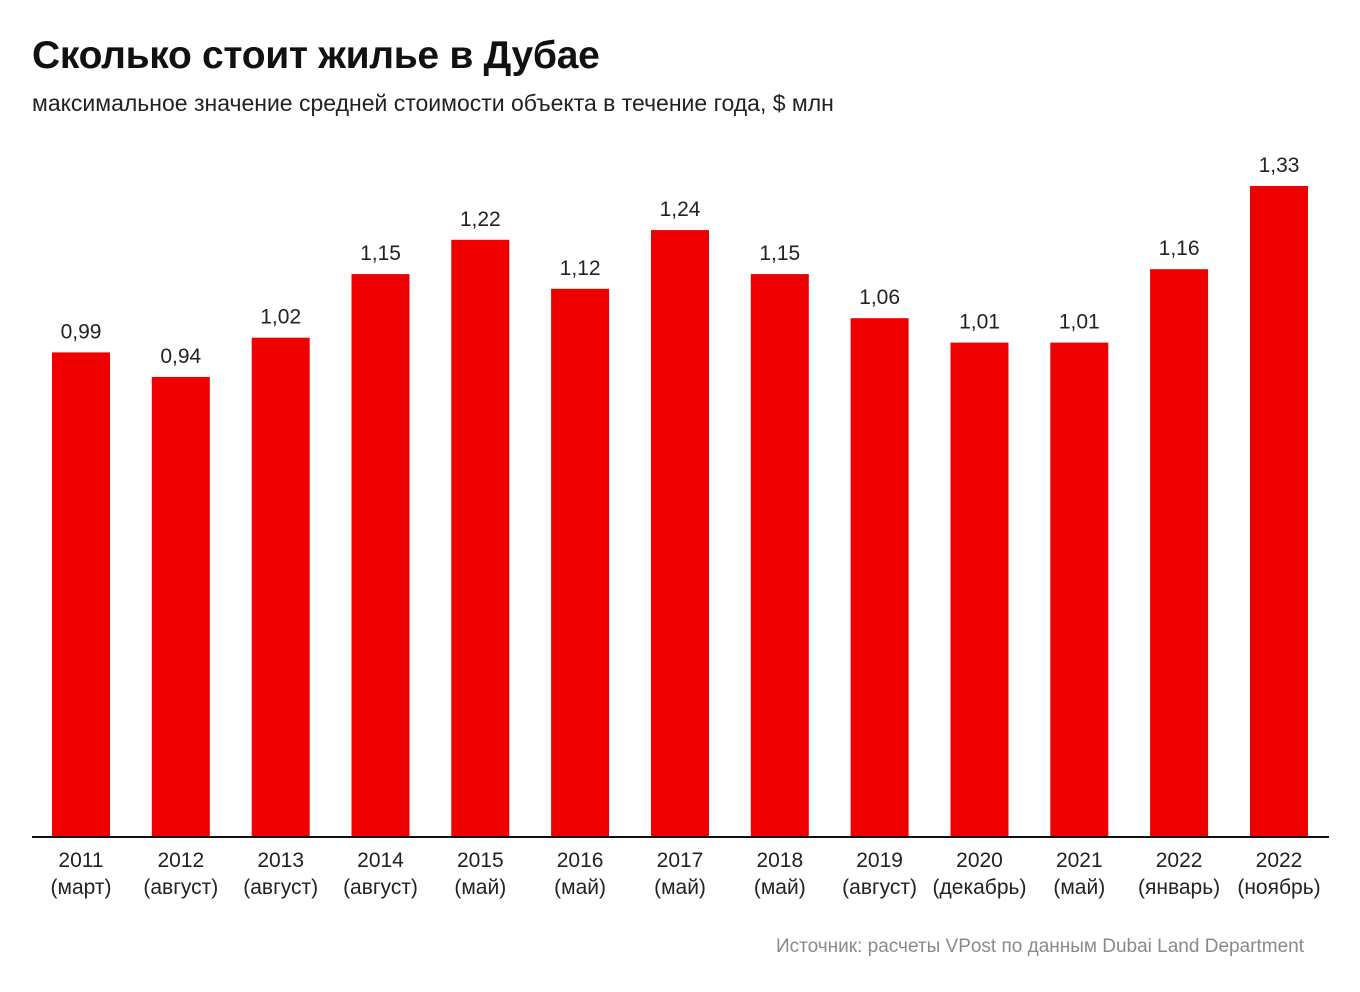 This screenshot has width=1360, height=992. I want to click on x-tick-label-year: 2014, so click(380, 860).